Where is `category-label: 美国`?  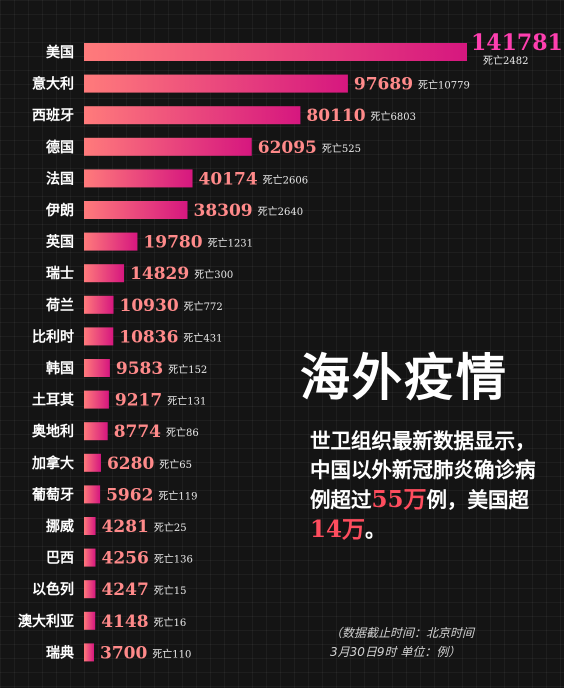
category-label: 美国 is located at coordinates (60, 52).